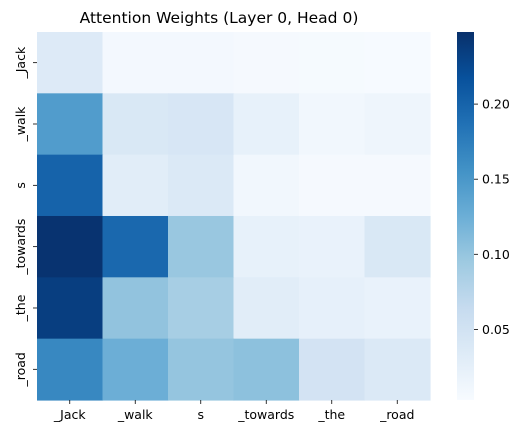 Image resolution: width=525 pixels, height=436 pixels. Describe the element at coordinates (20, 124) in the screenshot. I see `y-tick-label: _walk` at that location.